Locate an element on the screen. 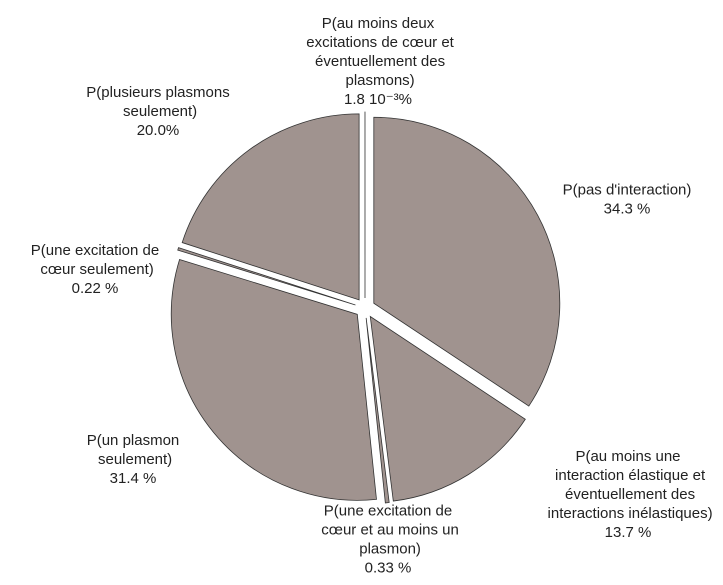 This screenshot has width=723, height=585. label-line: P(au moins une is located at coordinates (627, 456).